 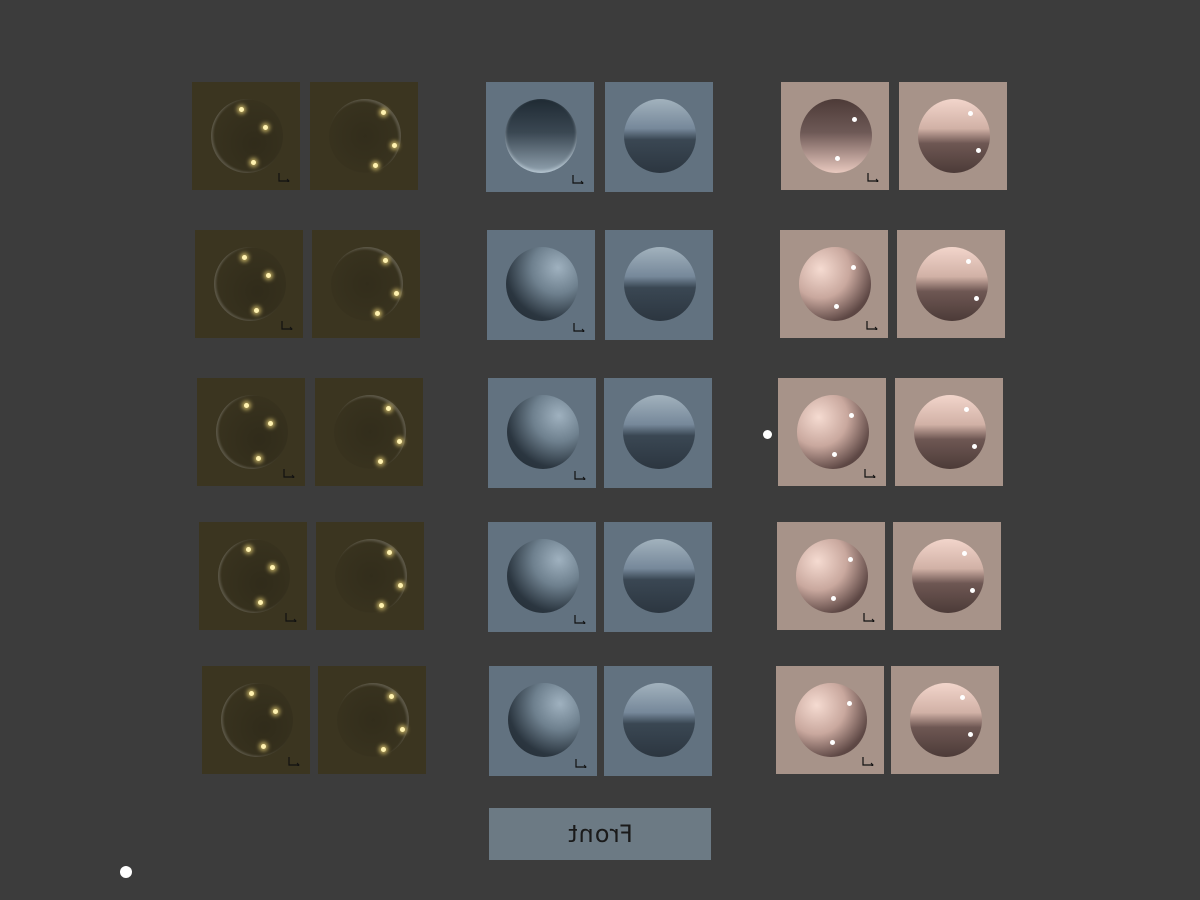 I want to click on blue-material-tile-3-right, so click(x=658, y=433).